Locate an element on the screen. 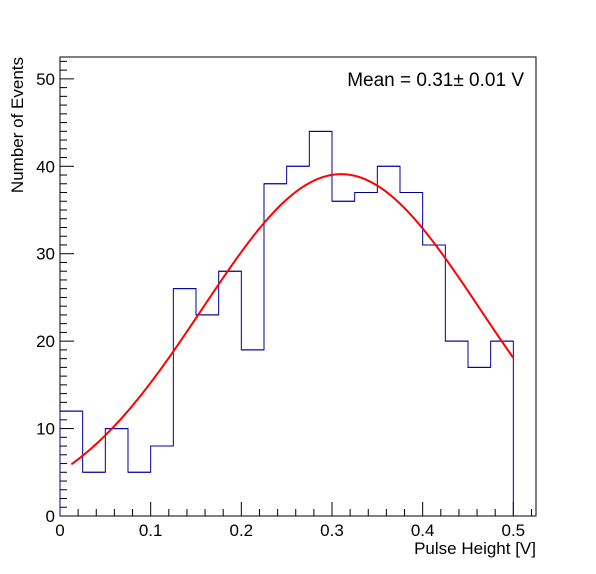 Image resolution: width=596 pixels, height=574 pixels. x-axis-title: Pulse Height [V] is located at coordinates (475, 548).